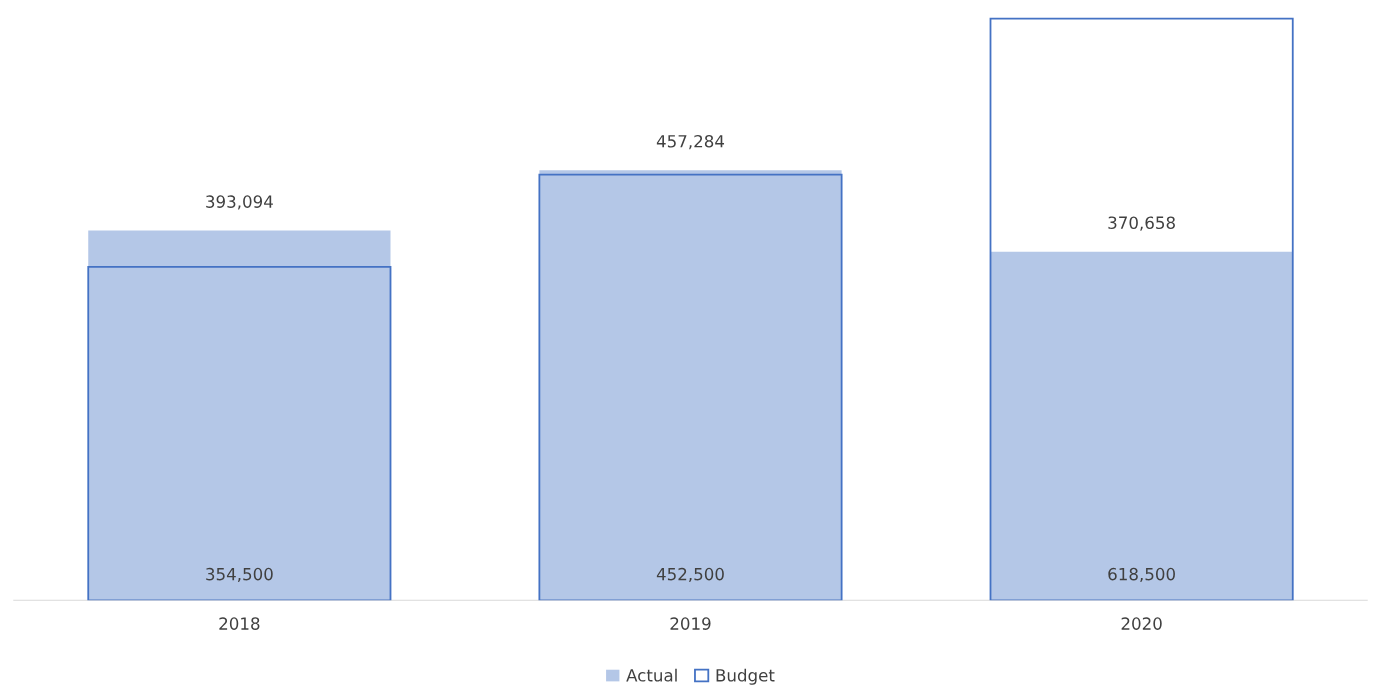 This screenshot has width=1381, height=694. I want to click on data-label: 370,658, so click(1141, 223).